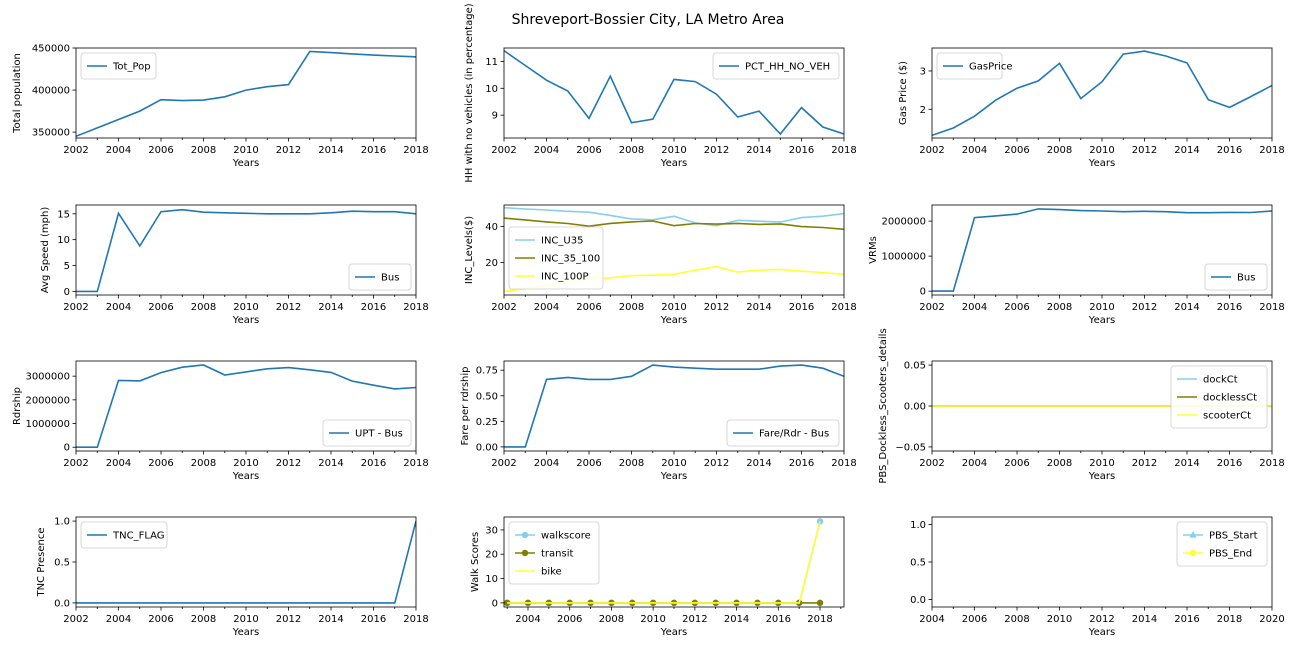  Describe the element at coordinates (490, 409) in the screenshot. I see `y-ticks: 0.00 0.25 0.50 0.75` at that location.